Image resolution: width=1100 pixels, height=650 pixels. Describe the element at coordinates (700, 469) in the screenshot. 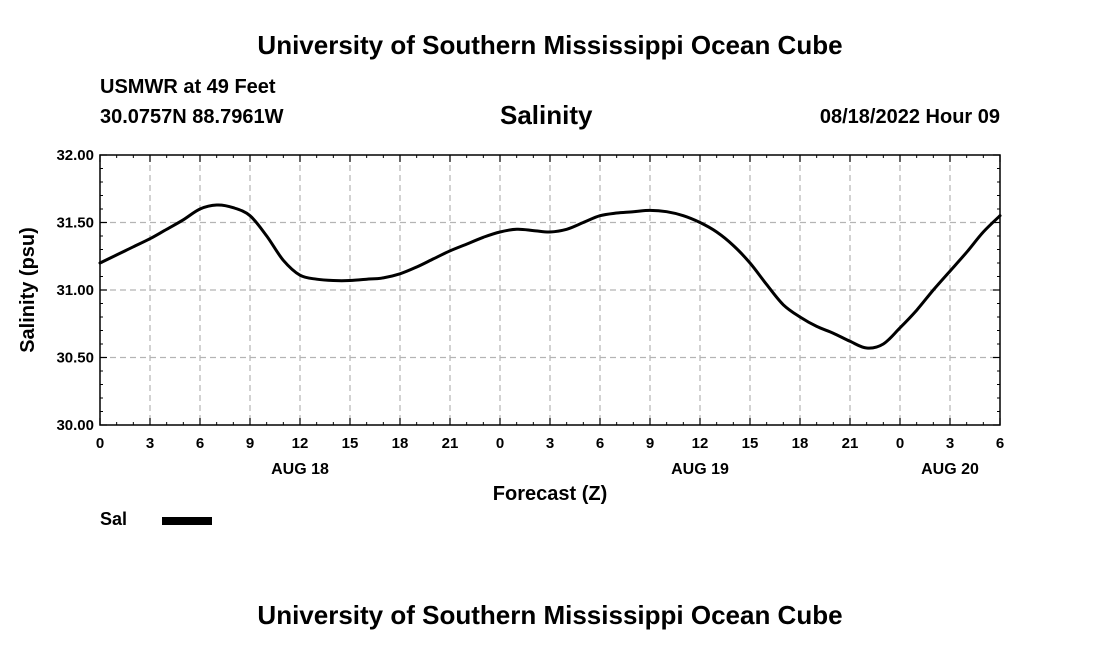

I see `date-label: AUG 19` at that location.